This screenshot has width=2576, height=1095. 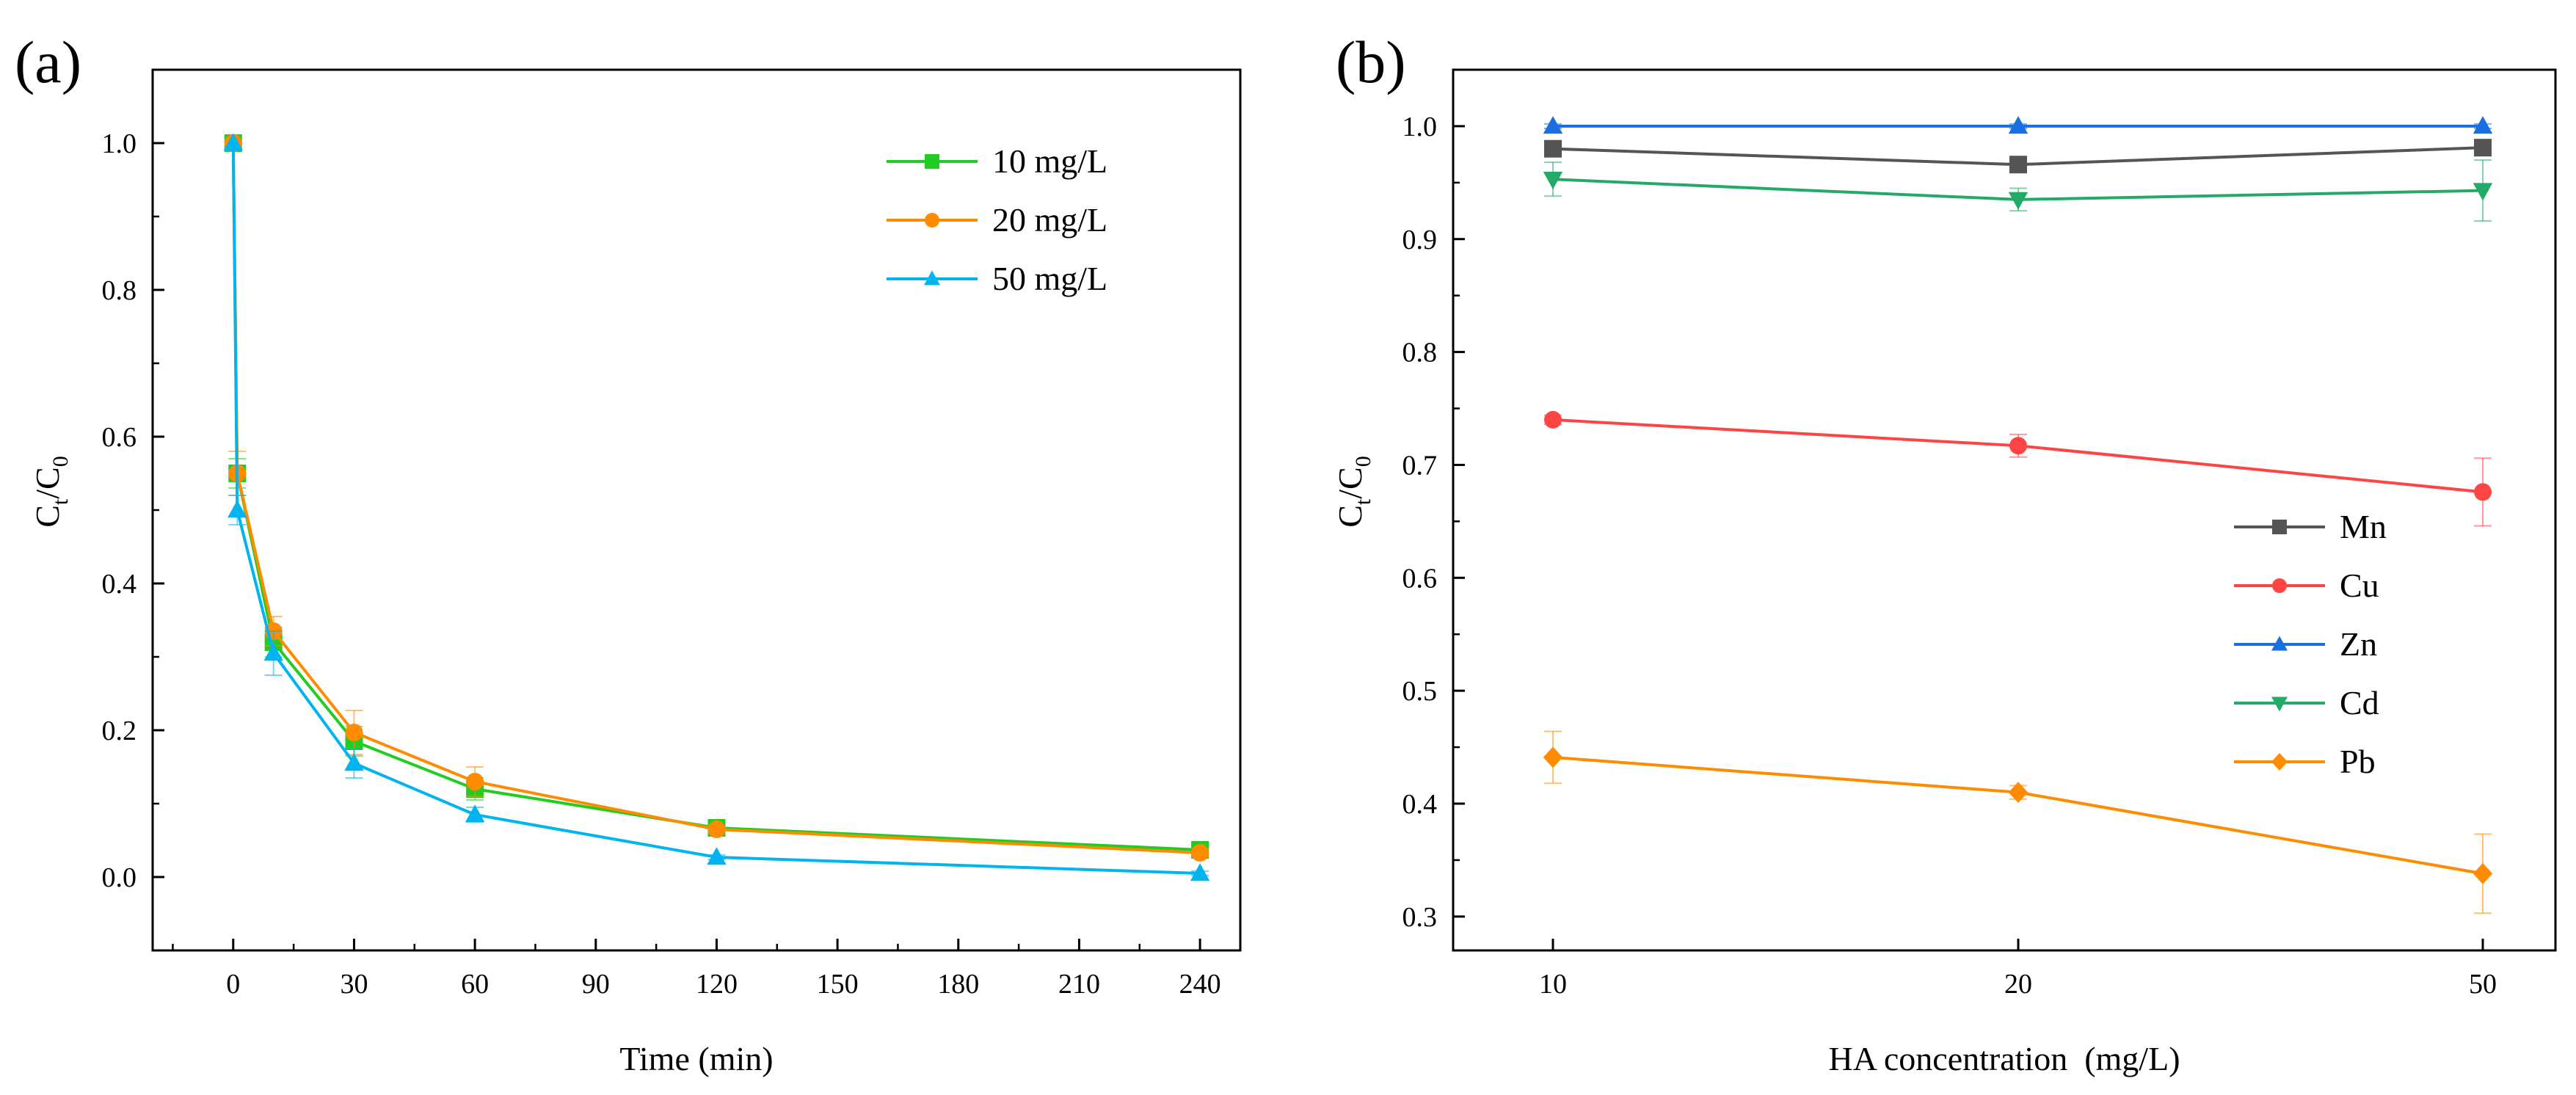 I want to click on panel-b-legend: Mn Cu Zn Cd Pb, so click(x=2310, y=644).